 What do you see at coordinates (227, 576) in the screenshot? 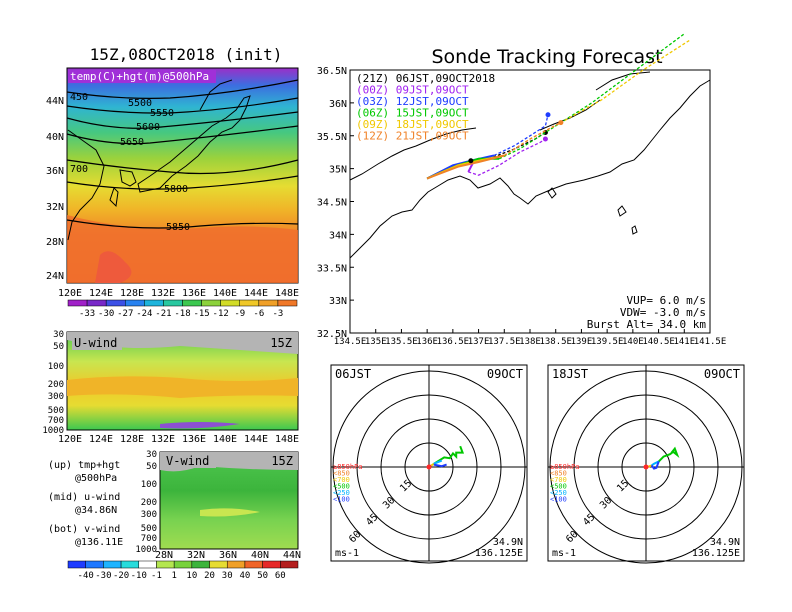
I see `colorbar-label: 30` at bounding box center [227, 576].